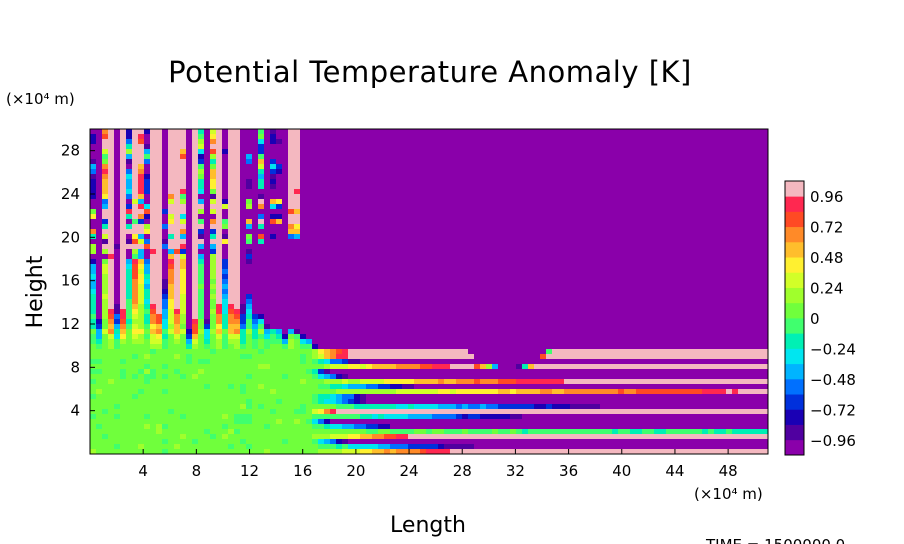 This screenshot has height=544, width=904. I want to click on colorbar-label: 0.72, so click(826, 228).